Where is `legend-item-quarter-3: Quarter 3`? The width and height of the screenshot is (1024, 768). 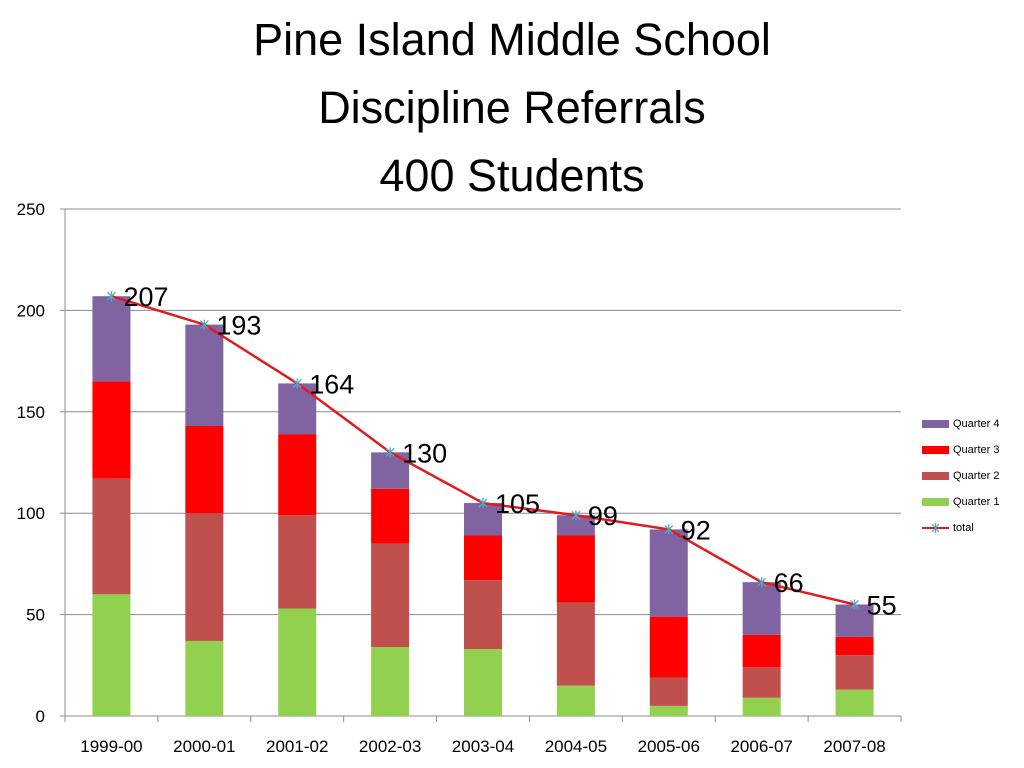
legend-item-quarter-3: Quarter 3 is located at coordinates (960, 450).